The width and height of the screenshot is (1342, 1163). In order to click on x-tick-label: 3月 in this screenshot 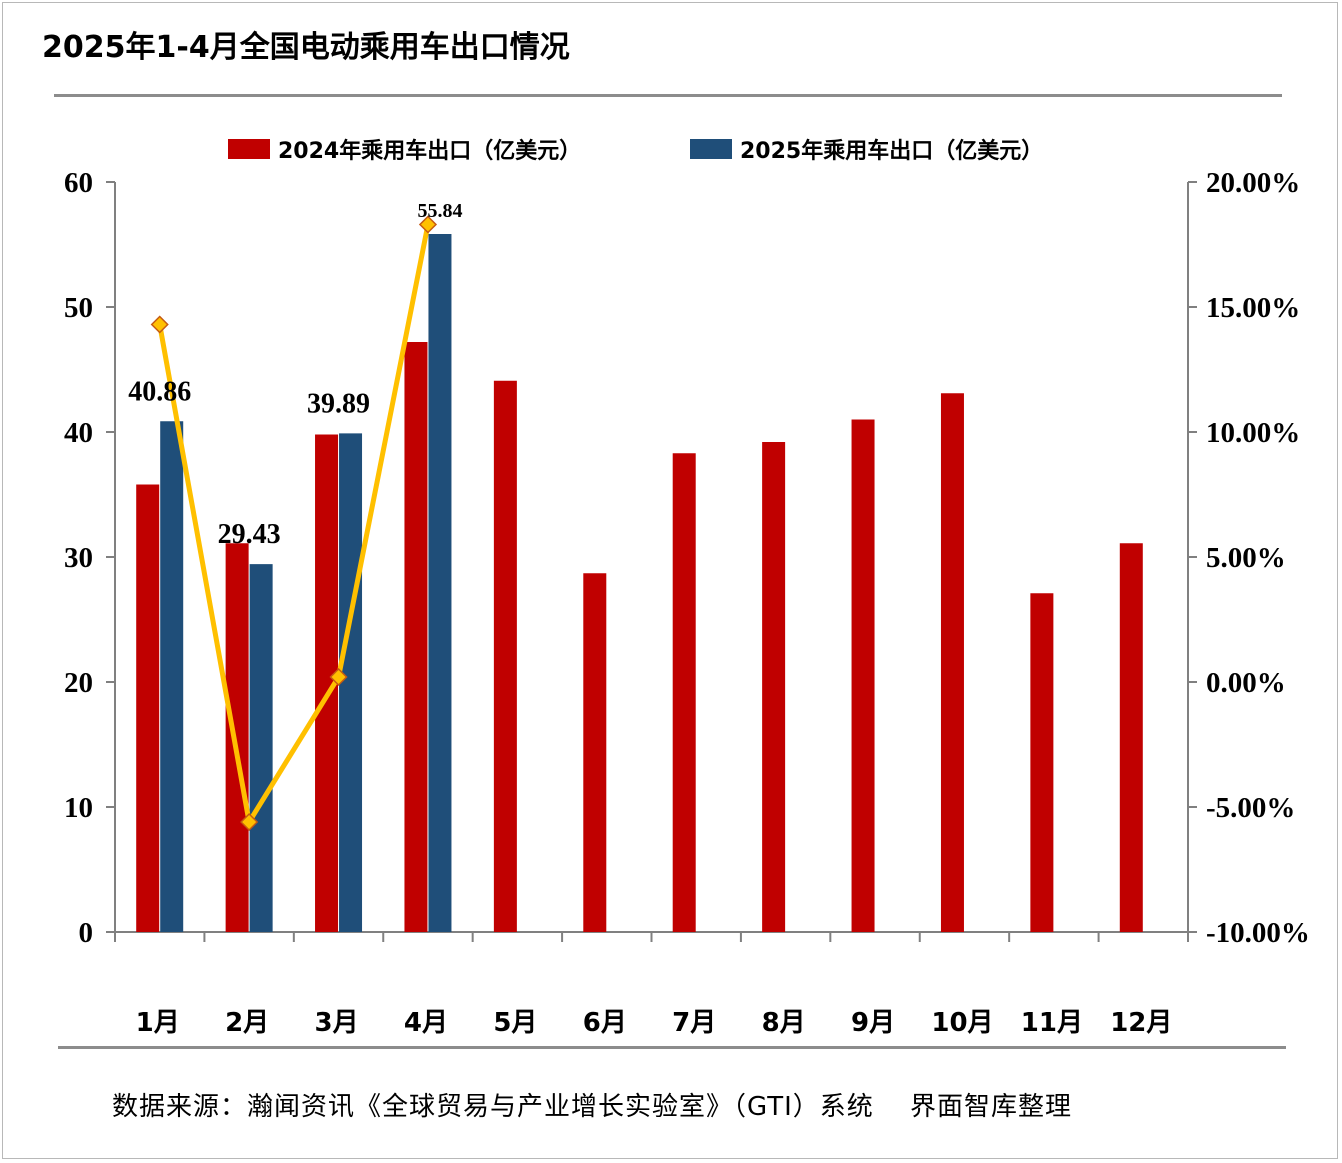, I will do `click(336, 1023)`.